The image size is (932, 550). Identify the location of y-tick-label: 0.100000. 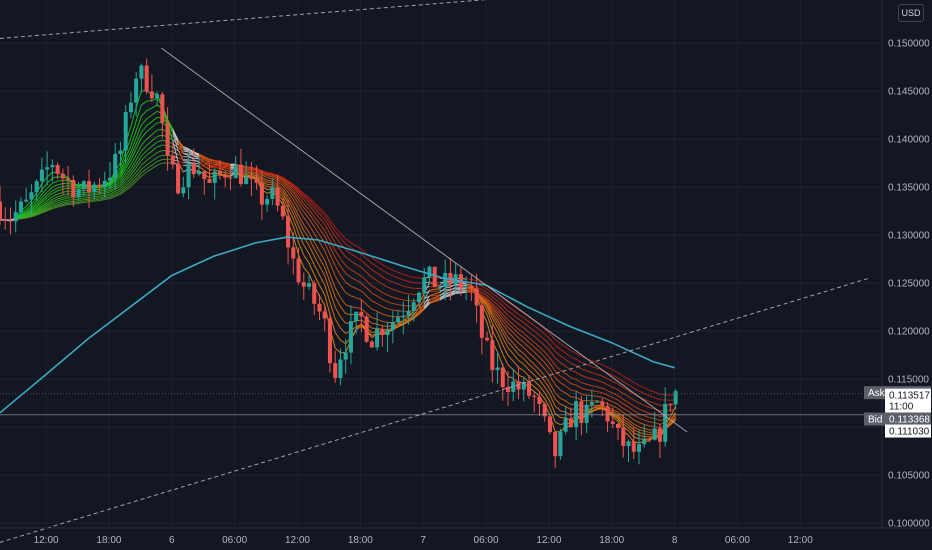
(909, 524).